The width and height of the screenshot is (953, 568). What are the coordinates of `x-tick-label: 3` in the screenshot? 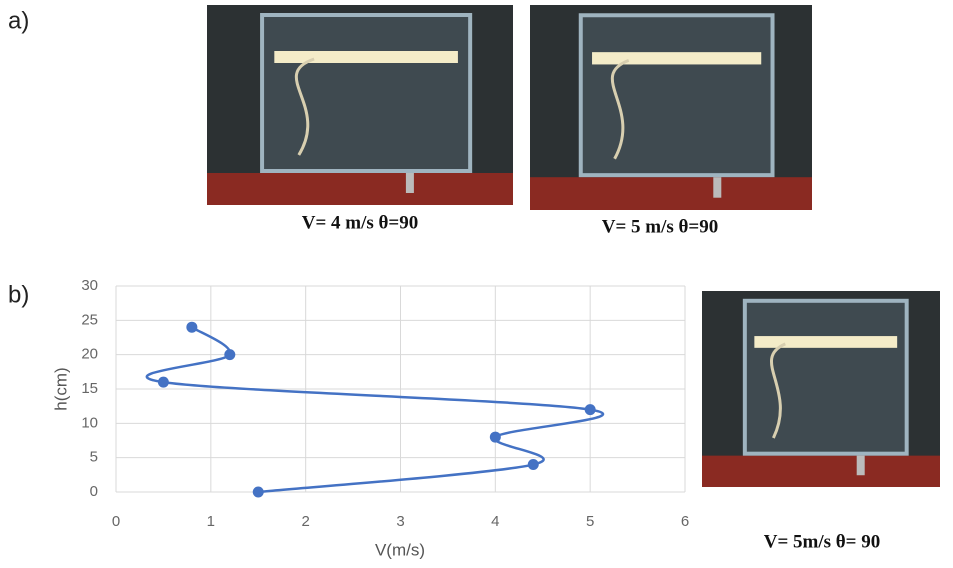 It's located at (400, 521).